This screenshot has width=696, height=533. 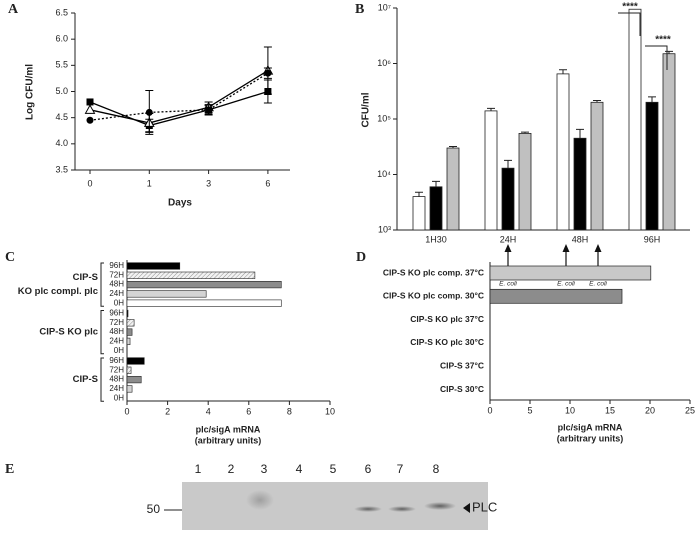 What do you see at coordinates (61, 65) in the screenshot?
I see `y-tick-label: 5.5` at bounding box center [61, 65].